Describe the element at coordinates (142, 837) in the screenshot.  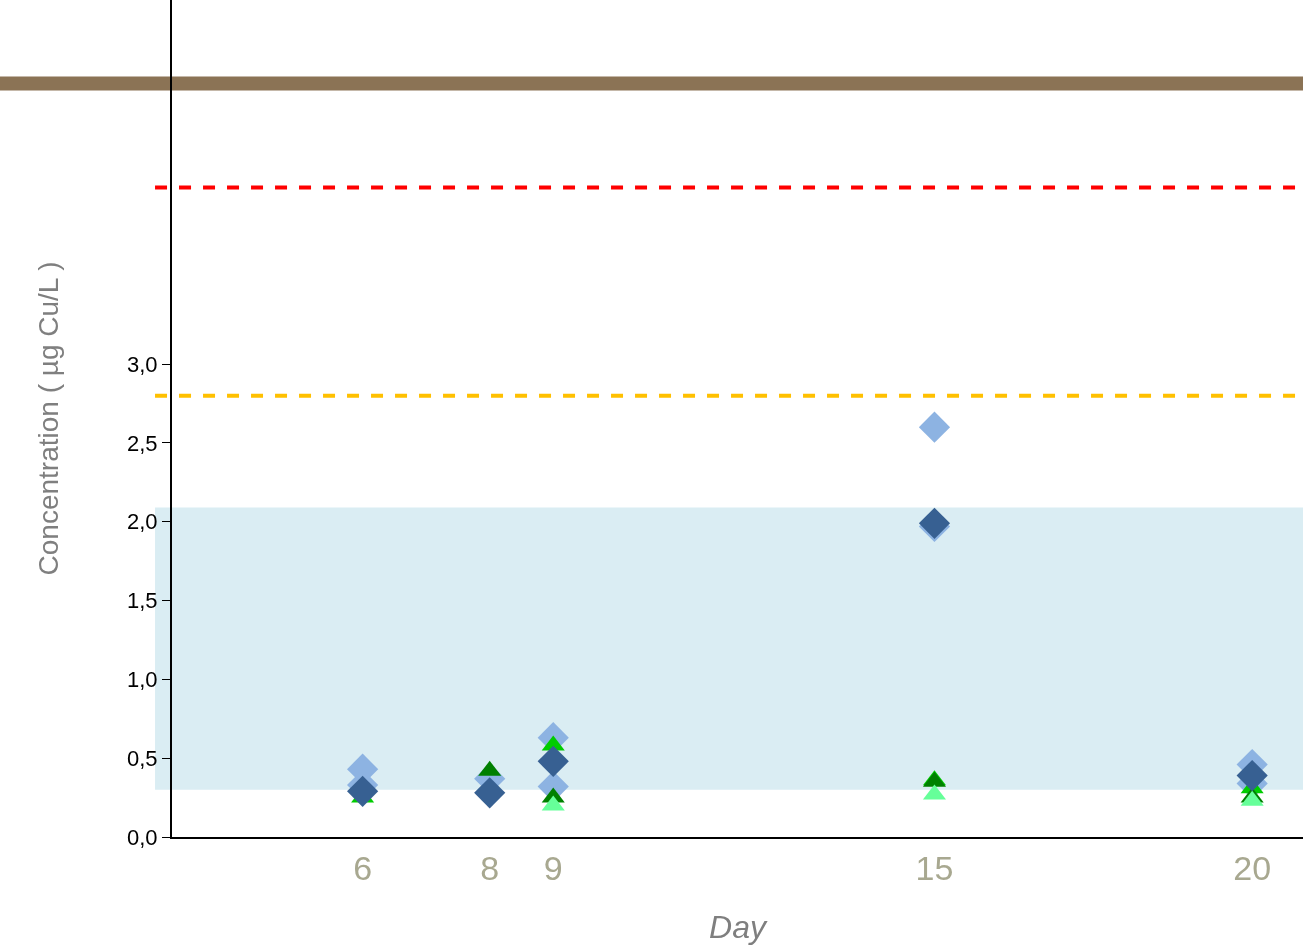
I see `y-tick-label: 0,0` at that location.